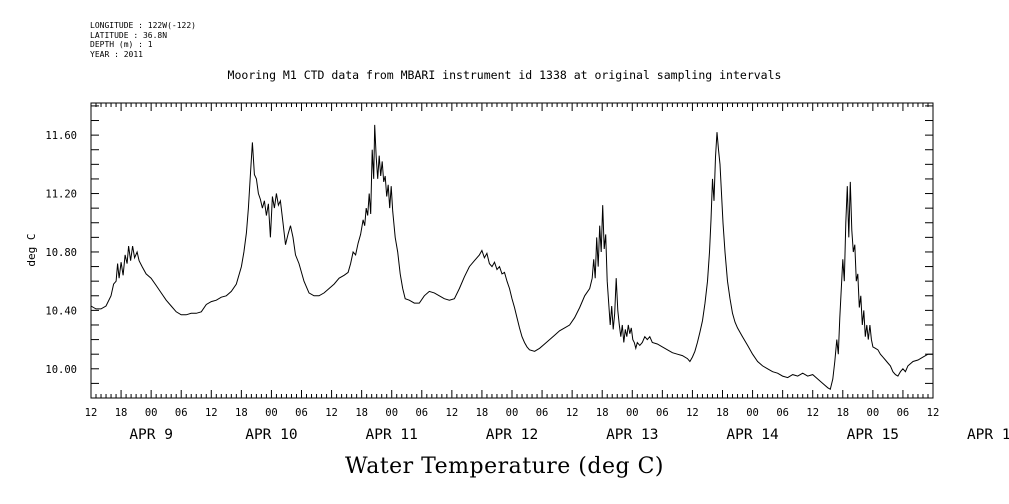 The height and width of the screenshot is (504, 1009). Describe the element at coordinates (129, 35) in the screenshot. I see `meta-latitude: LATITUDE : 36.8N` at that location.